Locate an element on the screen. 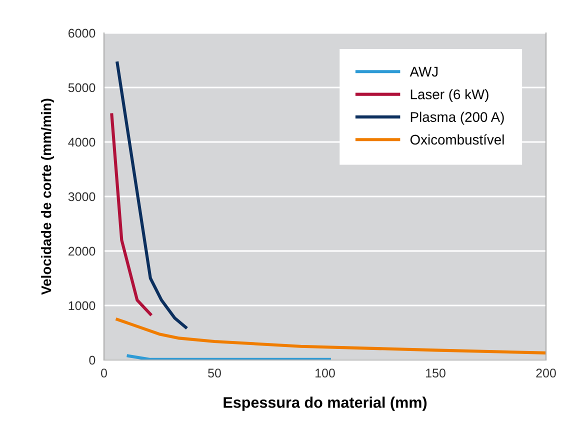 This screenshot has width=578, height=428. x-tick-label: 100 is located at coordinates (325, 373).